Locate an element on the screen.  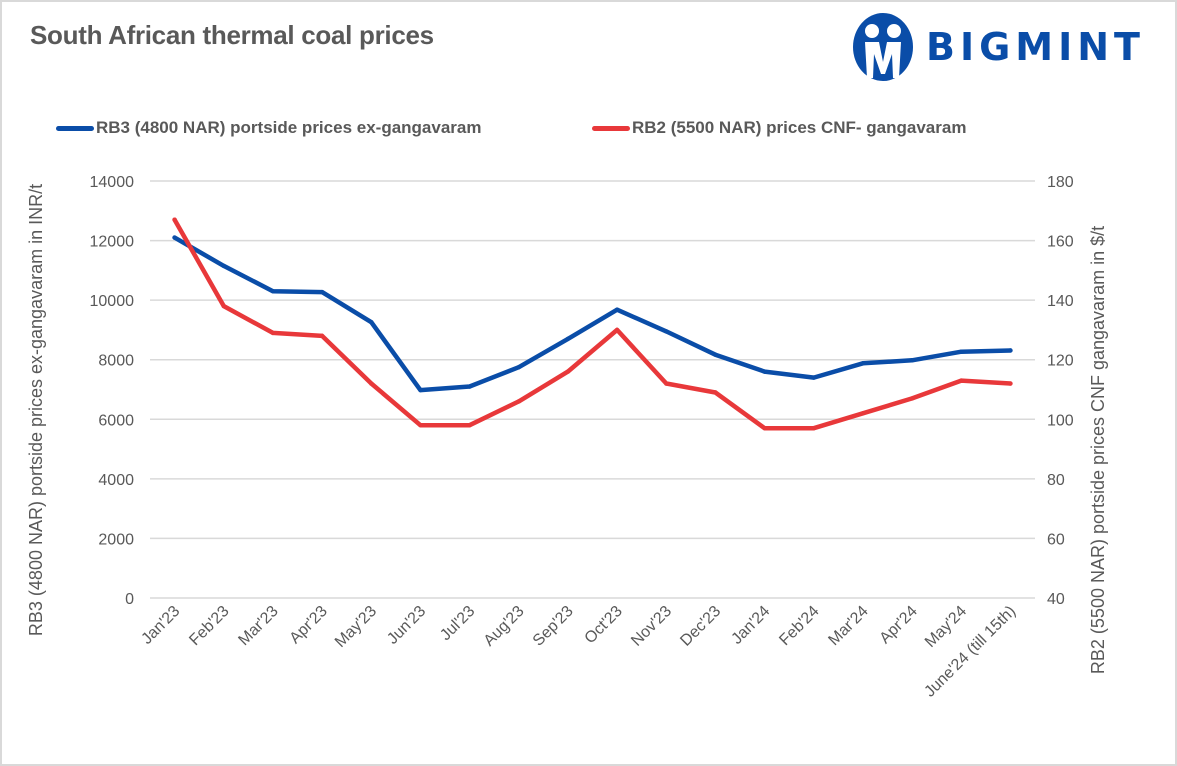
y2-tick-label: 160 is located at coordinates (1060, 242).